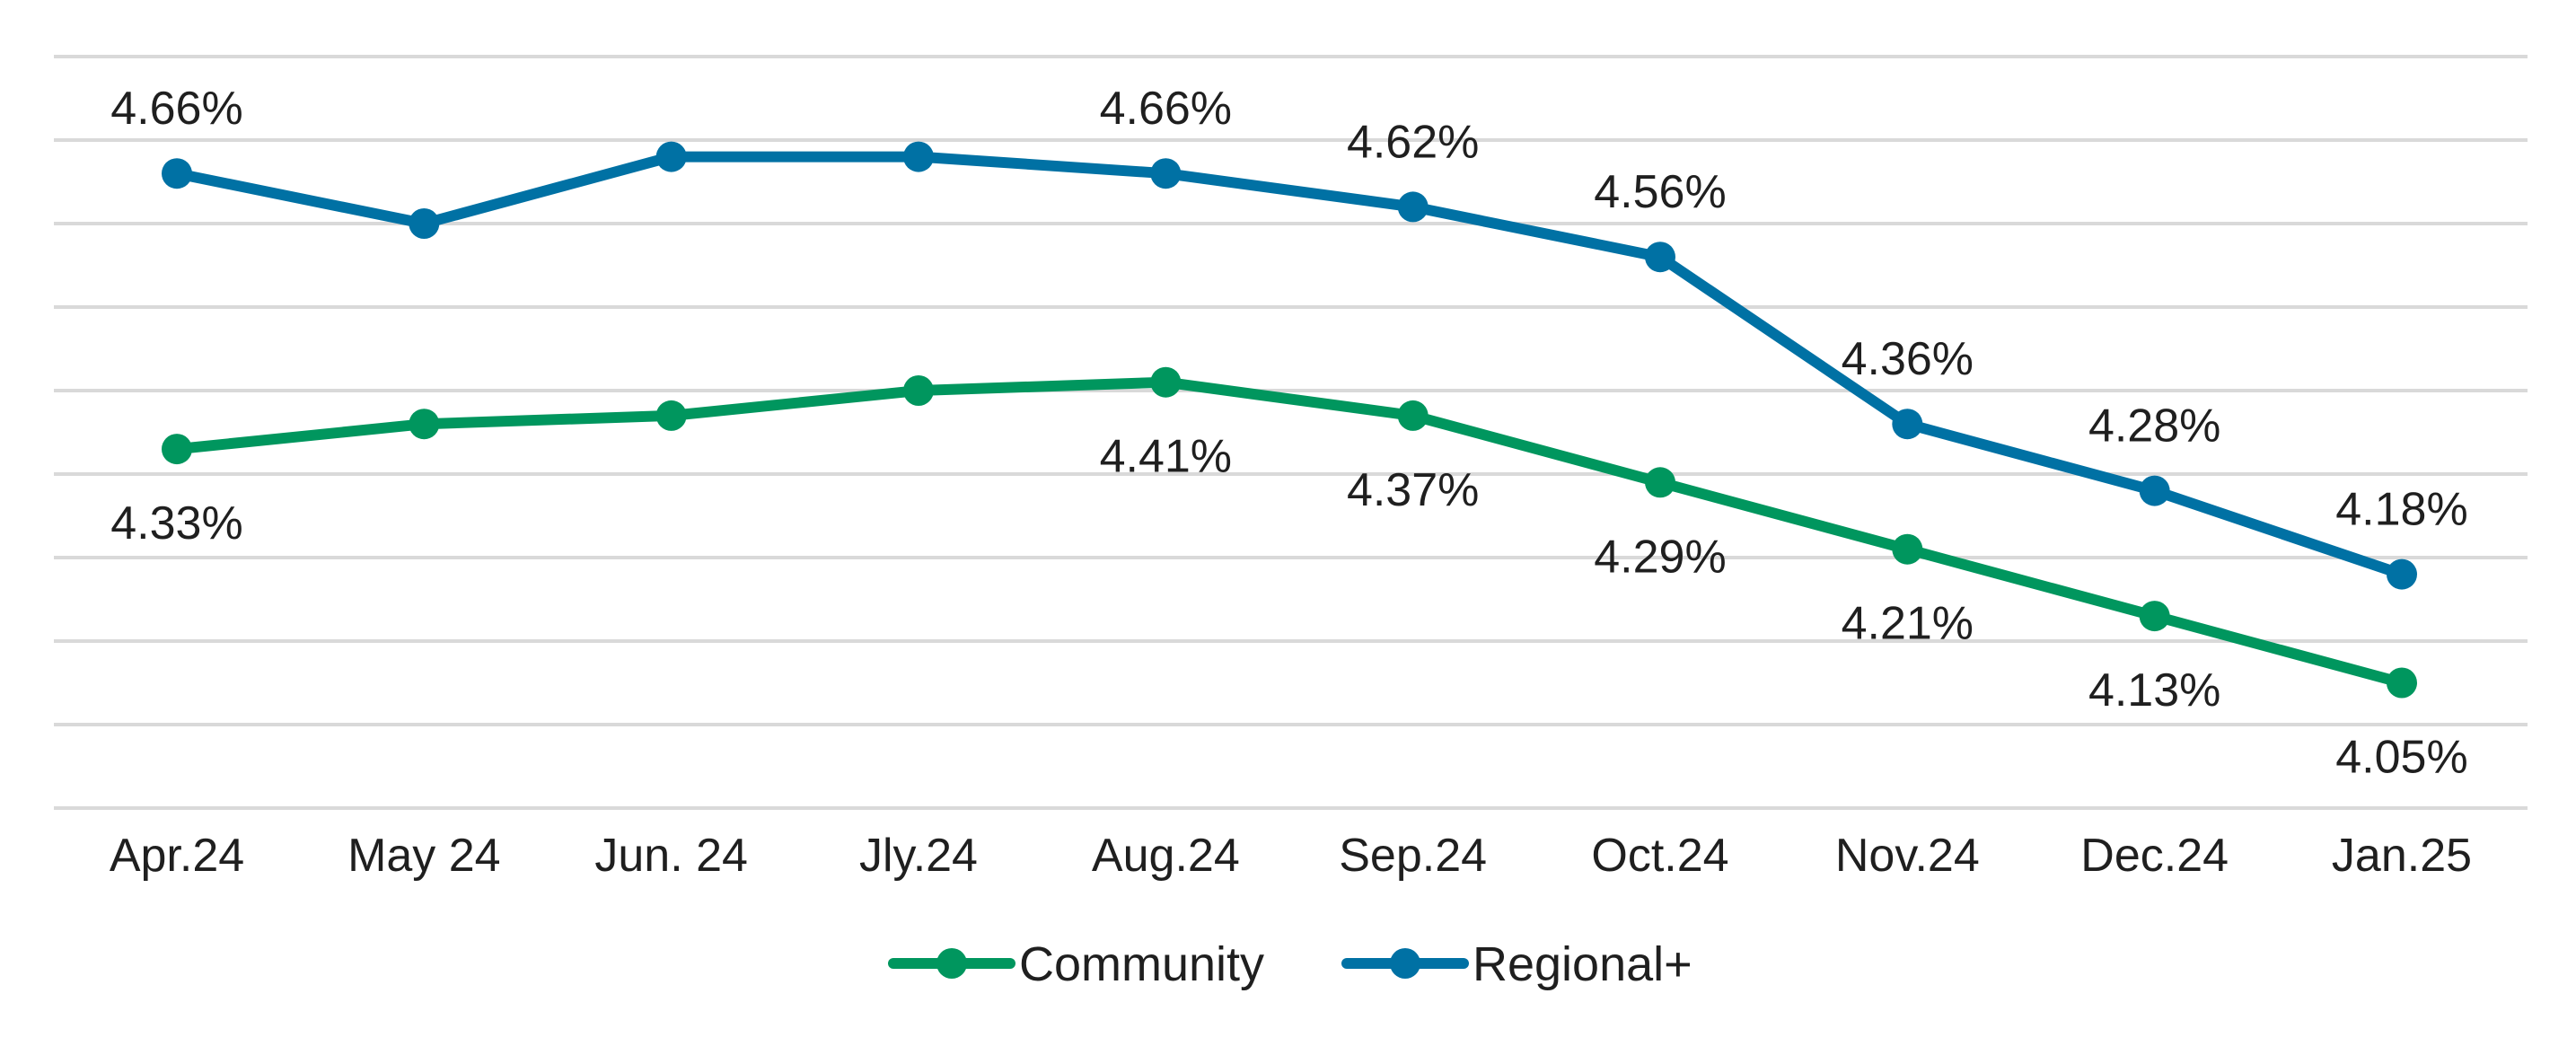  What do you see at coordinates (1413, 142) in the screenshot?
I see `data-label: 4.62%` at bounding box center [1413, 142].